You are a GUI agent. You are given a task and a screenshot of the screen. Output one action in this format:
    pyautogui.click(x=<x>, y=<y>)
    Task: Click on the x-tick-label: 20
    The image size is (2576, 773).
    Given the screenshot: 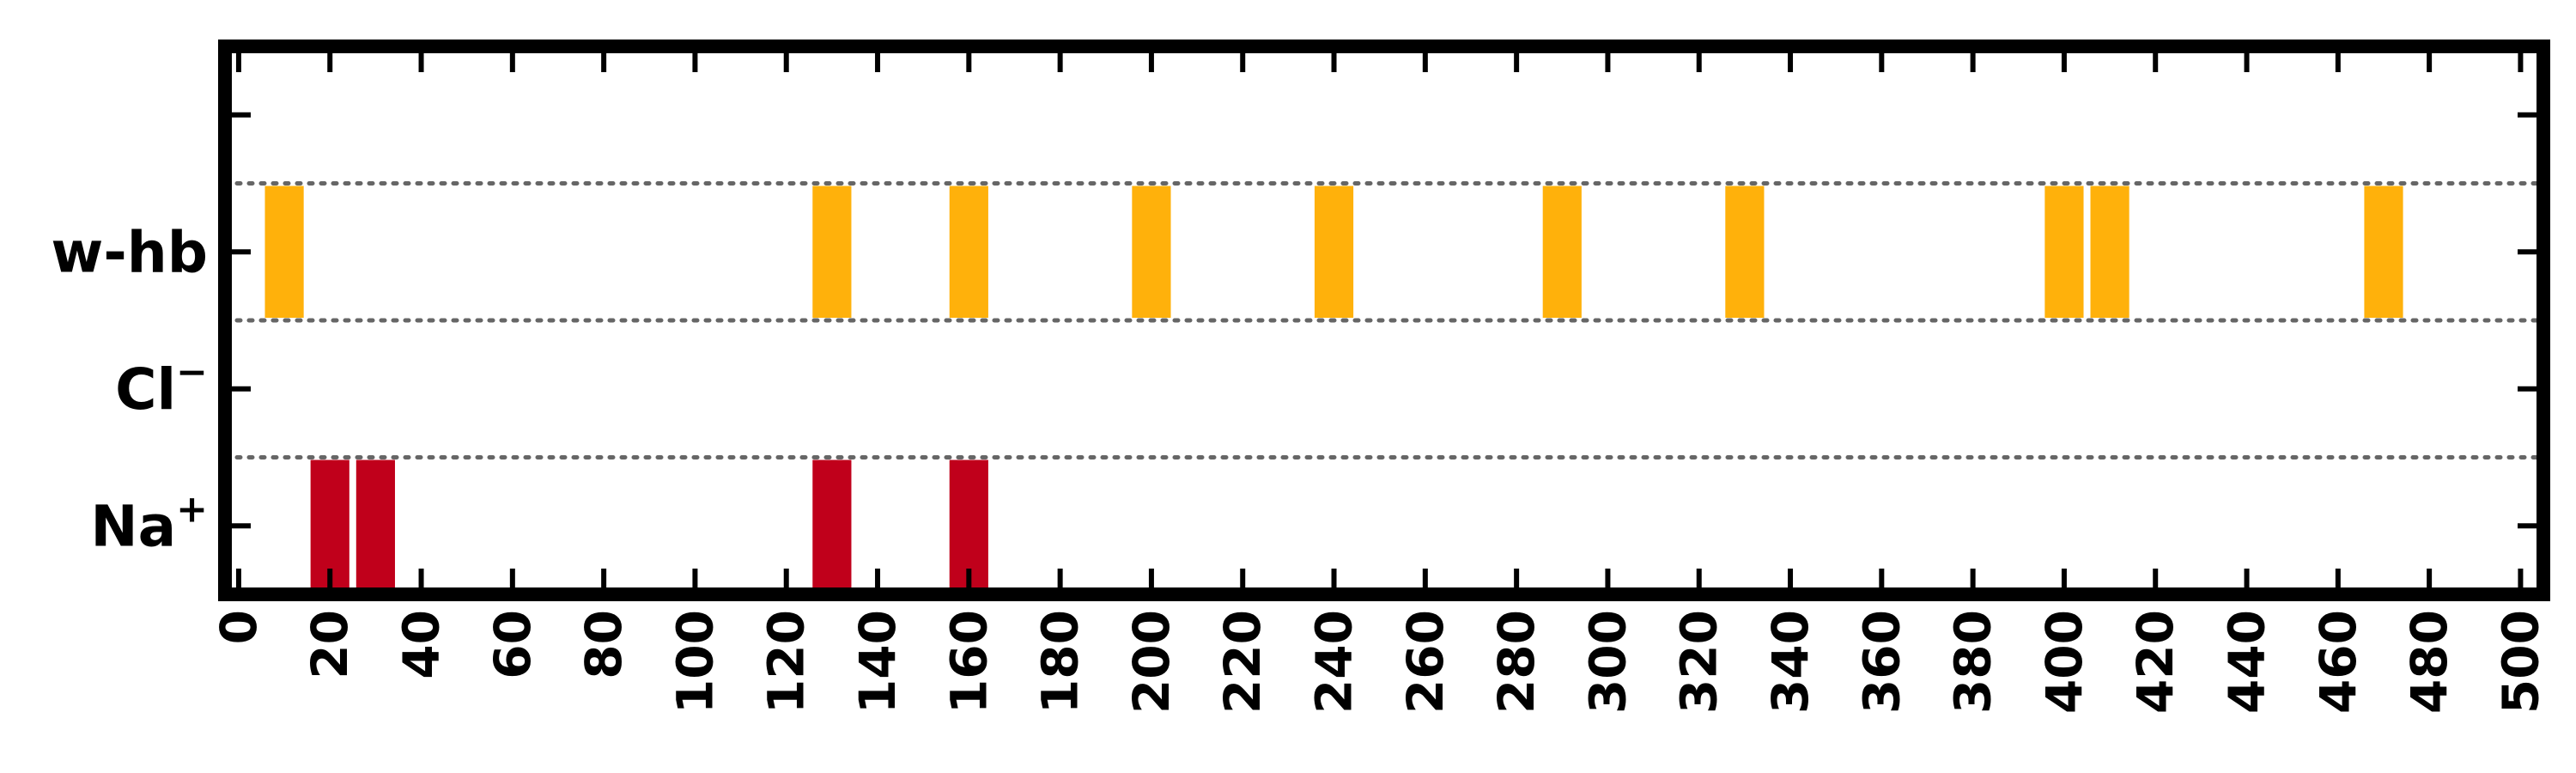 What is the action you would take?
    pyautogui.click(x=330, y=644)
    